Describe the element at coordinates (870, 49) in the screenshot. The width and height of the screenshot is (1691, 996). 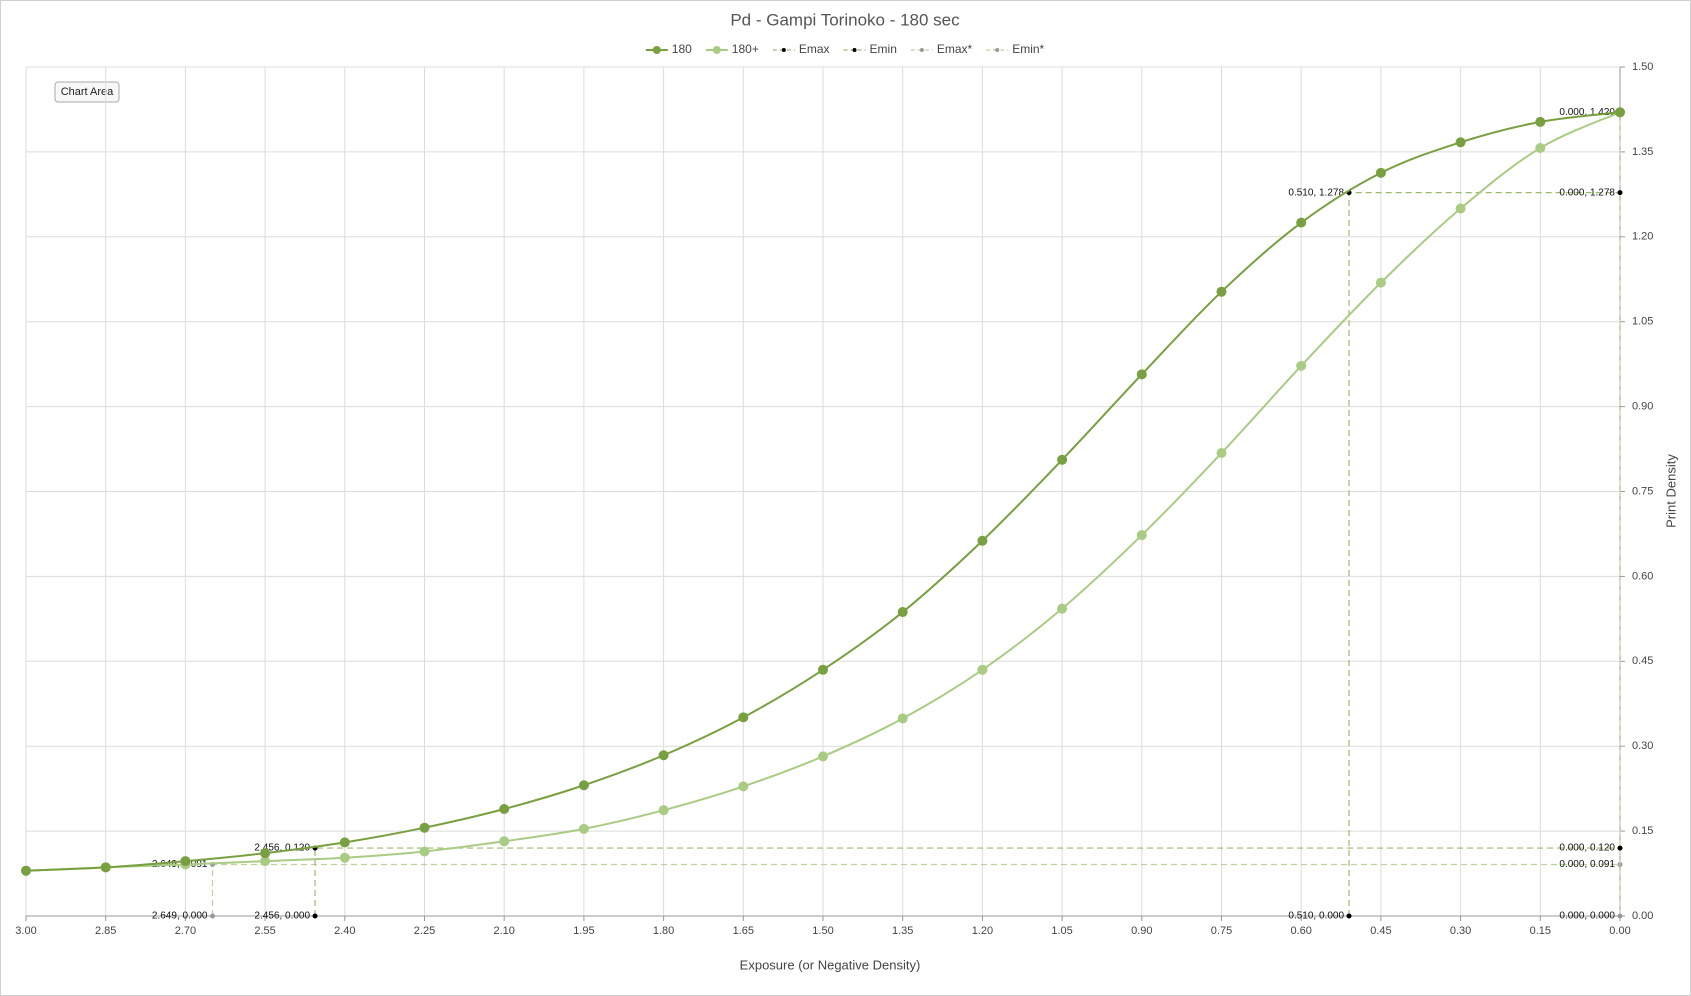
I see `legend-item: Emin` at that location.